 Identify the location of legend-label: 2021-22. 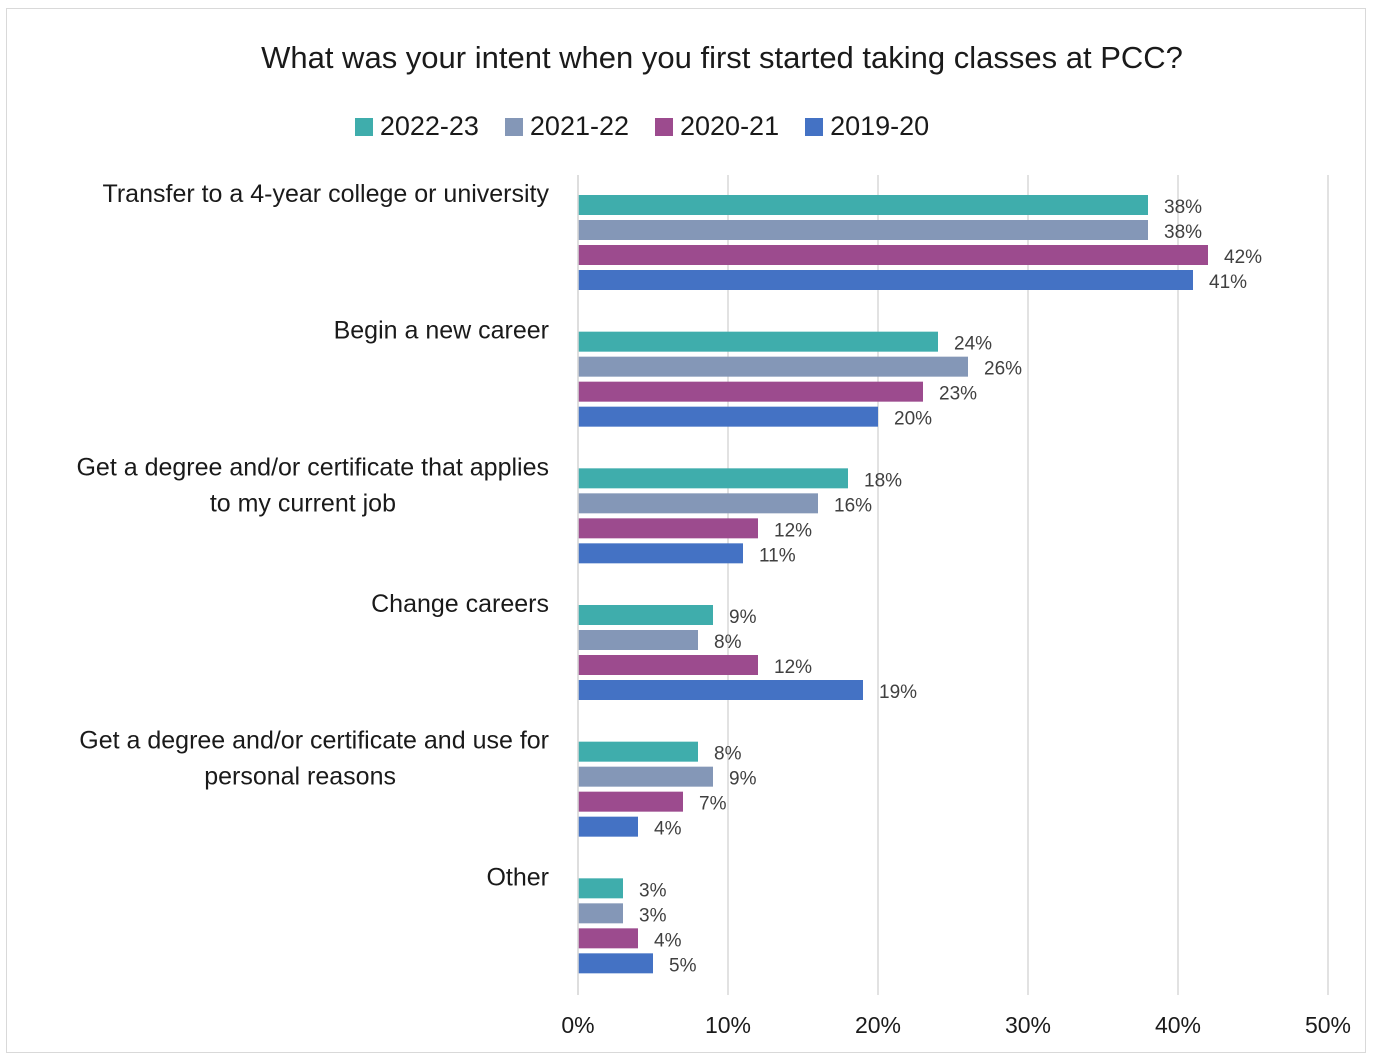
(579, 126).